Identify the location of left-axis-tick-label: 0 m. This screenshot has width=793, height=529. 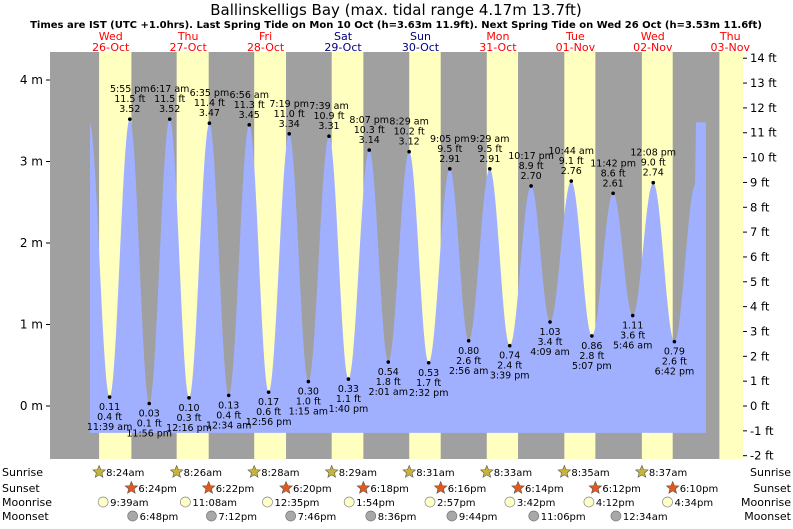
(31, 406).